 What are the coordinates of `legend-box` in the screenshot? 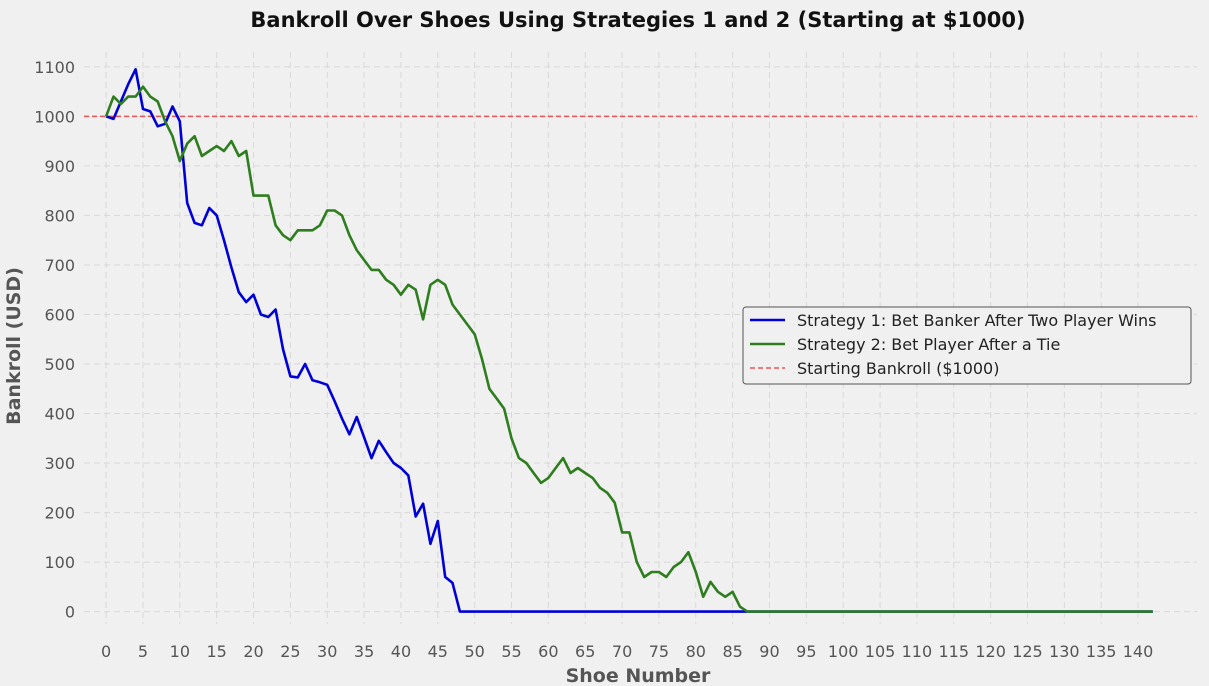 It's located at (967, 345).